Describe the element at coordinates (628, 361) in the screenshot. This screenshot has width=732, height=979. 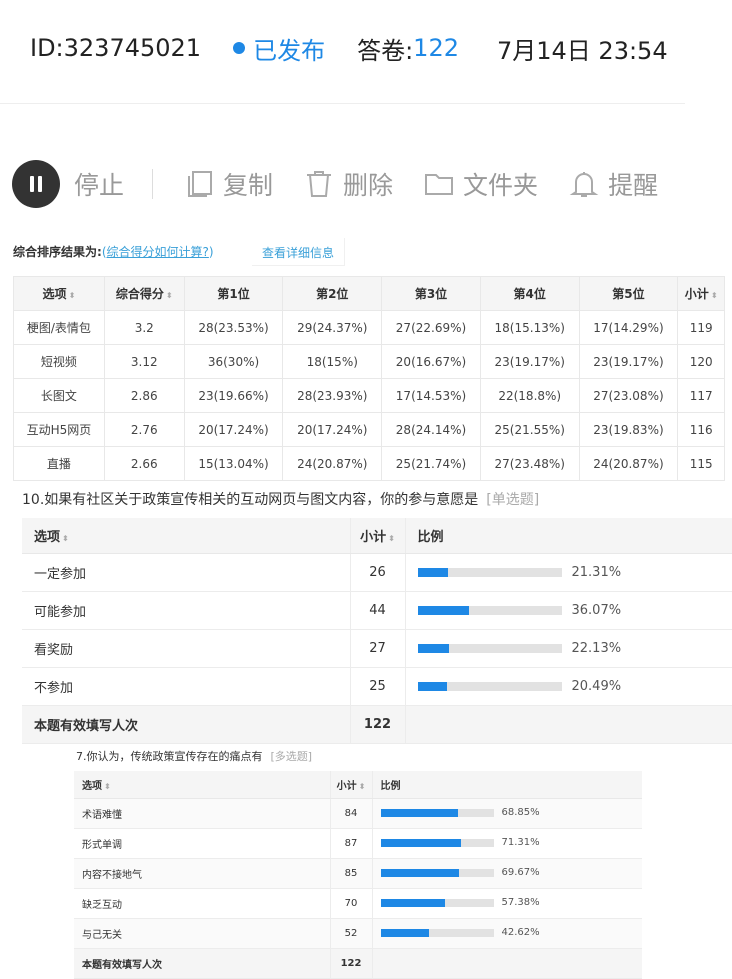
I see `table-cell: 23(19.17%)` at that location.